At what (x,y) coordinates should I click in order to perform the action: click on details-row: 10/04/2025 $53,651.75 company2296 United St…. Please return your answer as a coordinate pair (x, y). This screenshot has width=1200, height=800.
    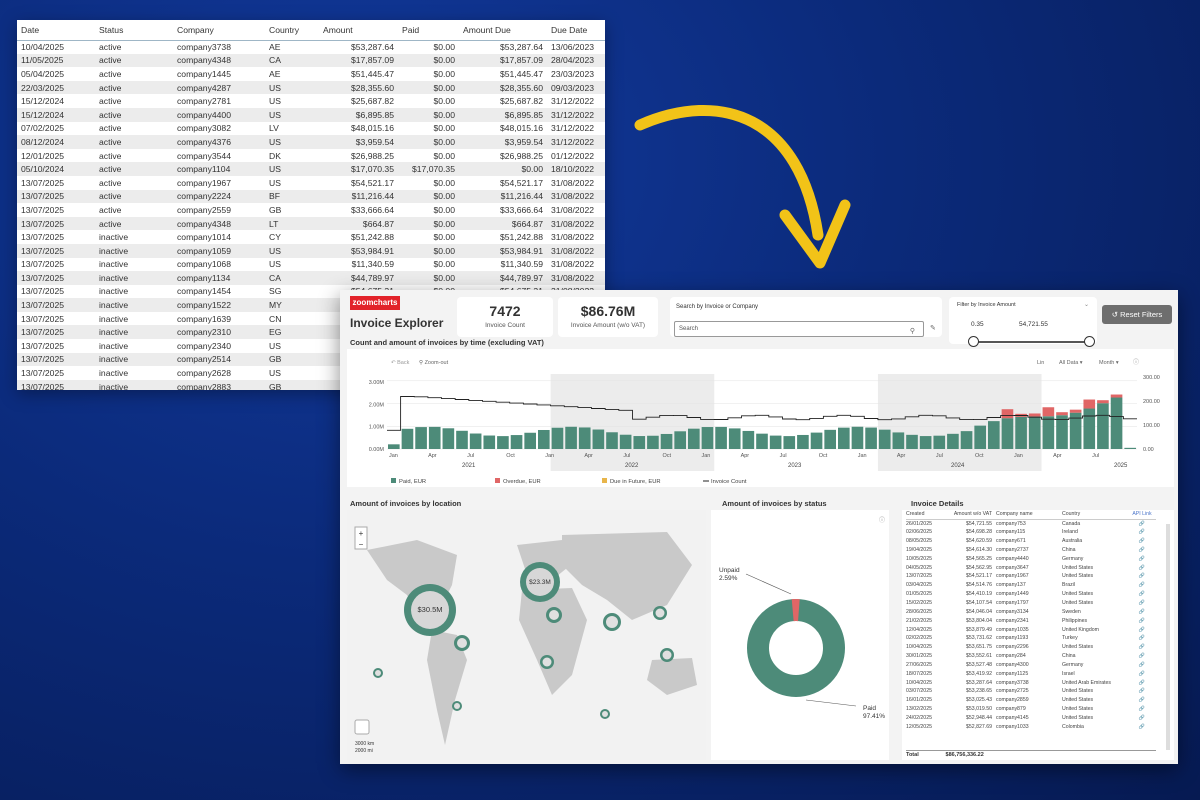
    Looking at the image, I should click on (1031, 647).